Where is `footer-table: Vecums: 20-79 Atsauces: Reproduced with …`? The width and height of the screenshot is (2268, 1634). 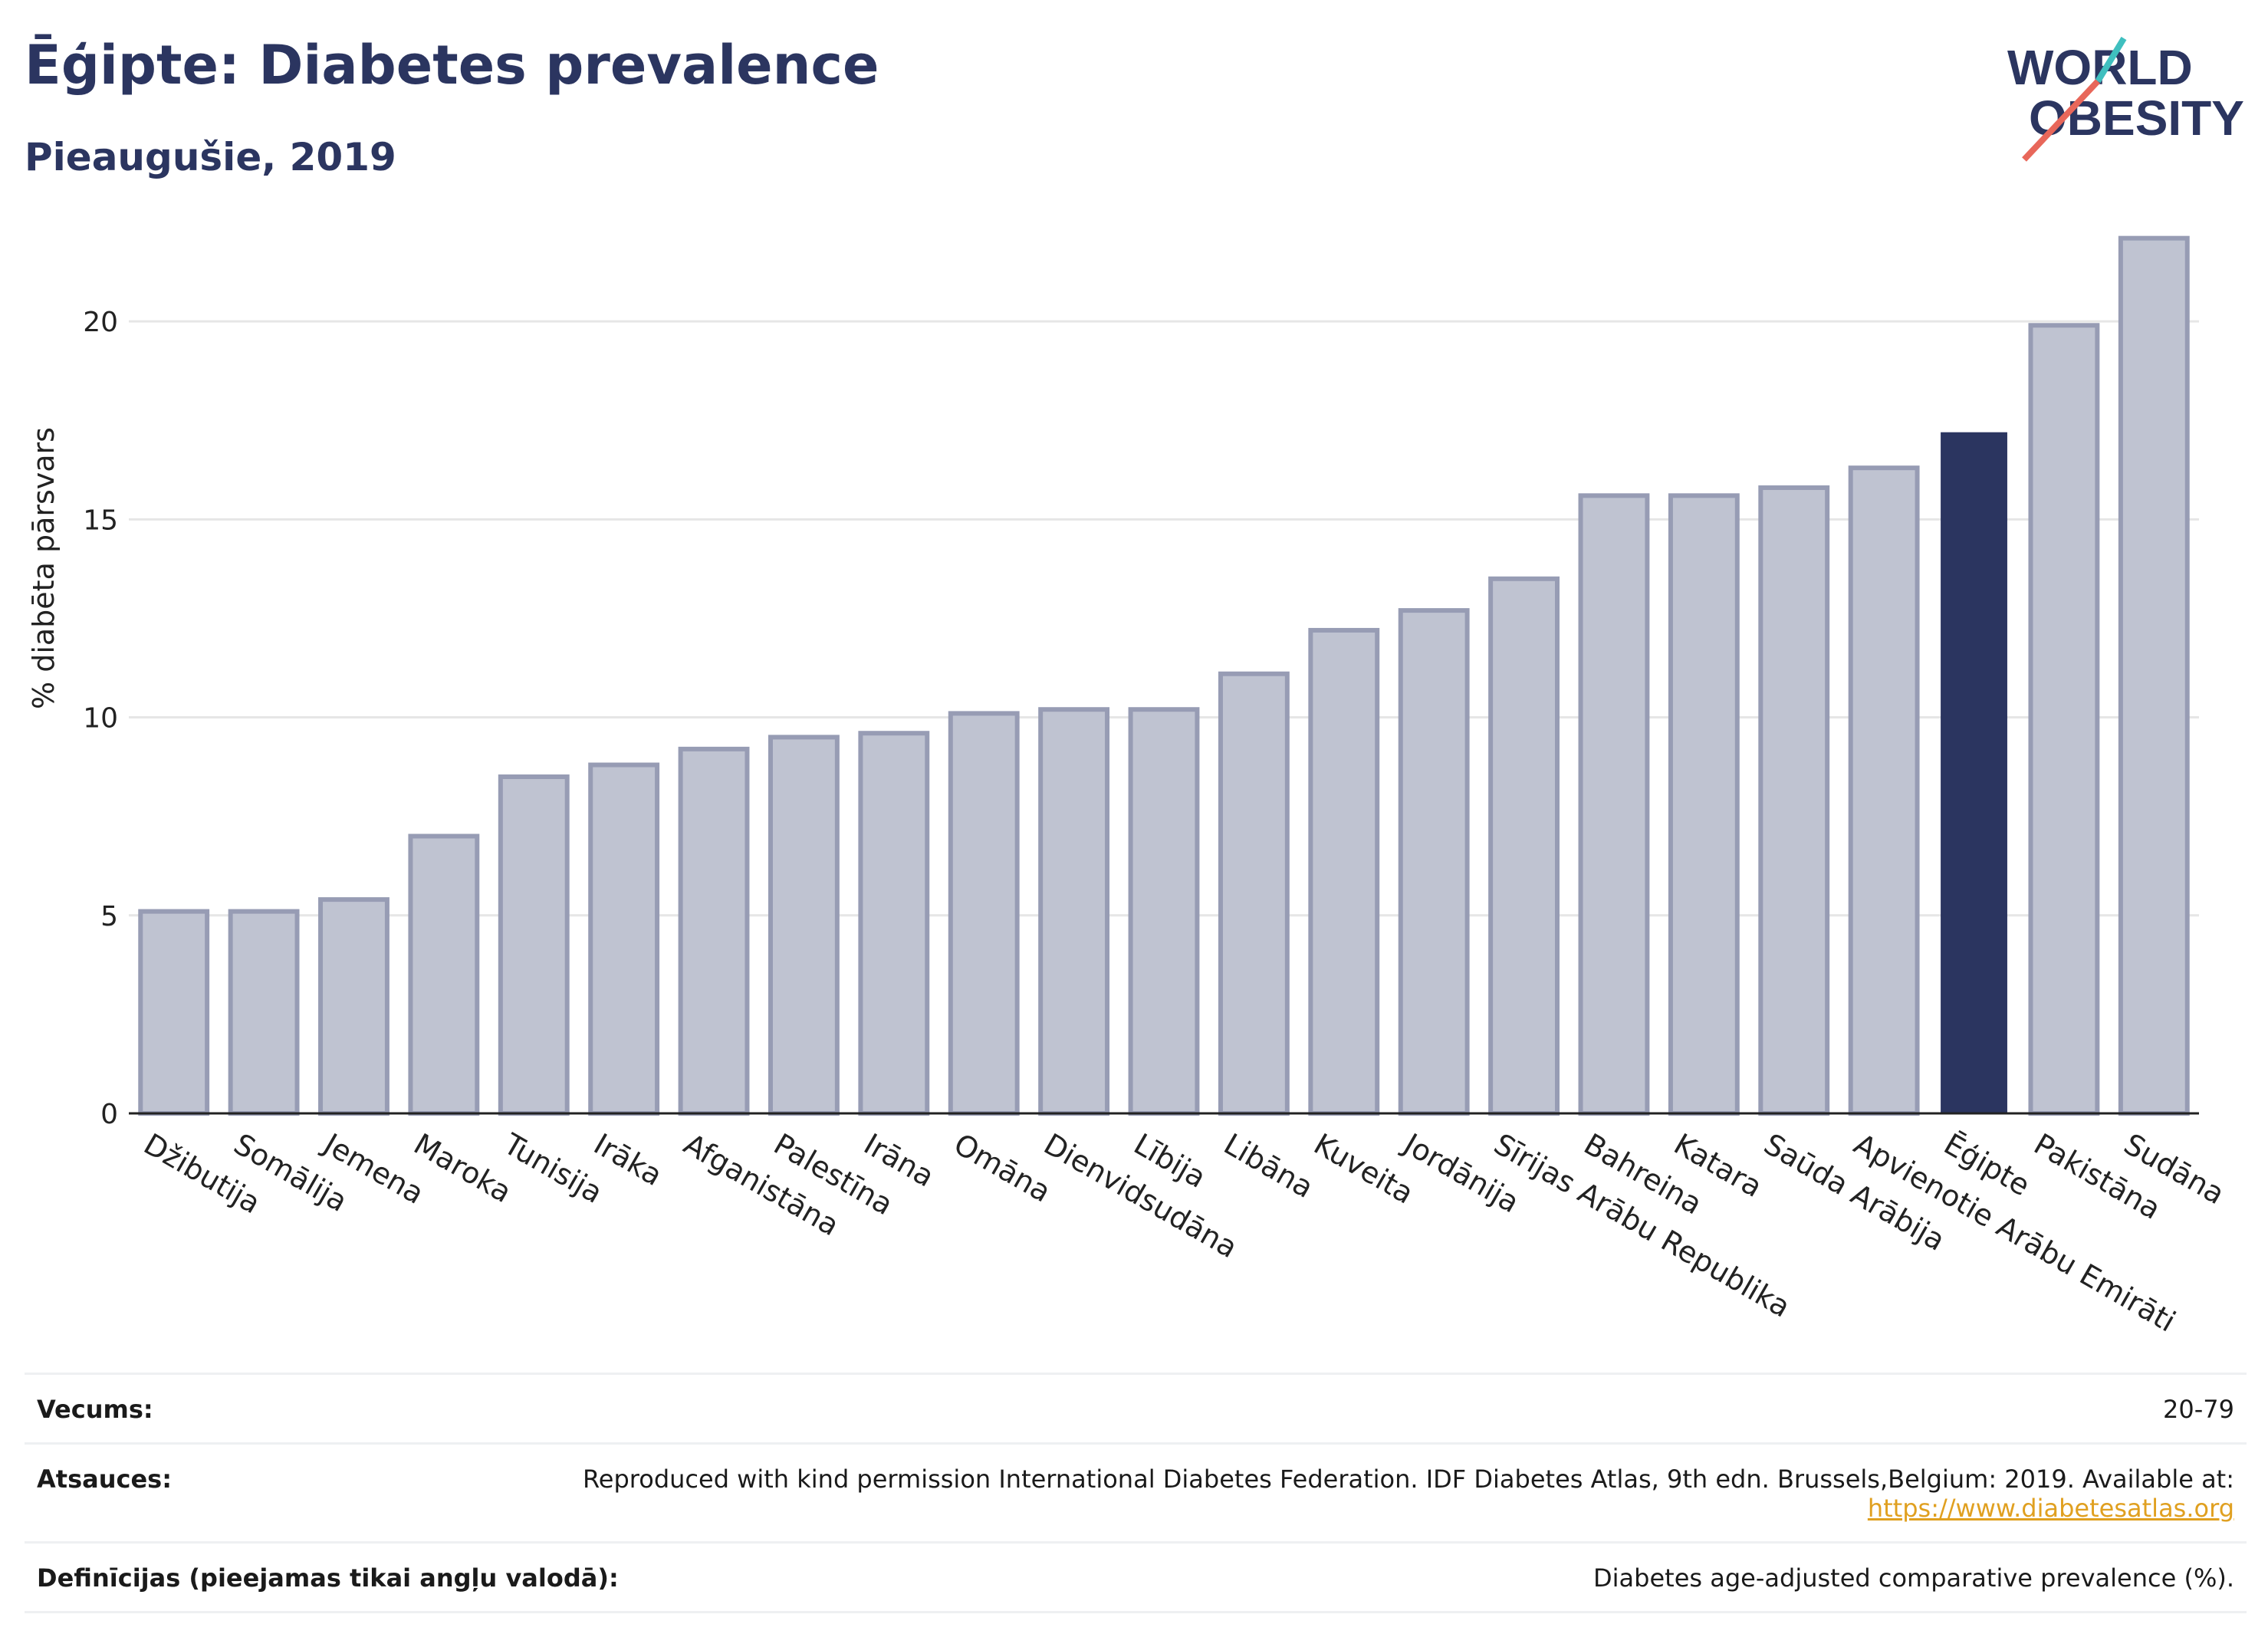 footer-table: Vecums: 20-79 Atsauces: Reproduced with … is located at coordinates (1136, 1493).